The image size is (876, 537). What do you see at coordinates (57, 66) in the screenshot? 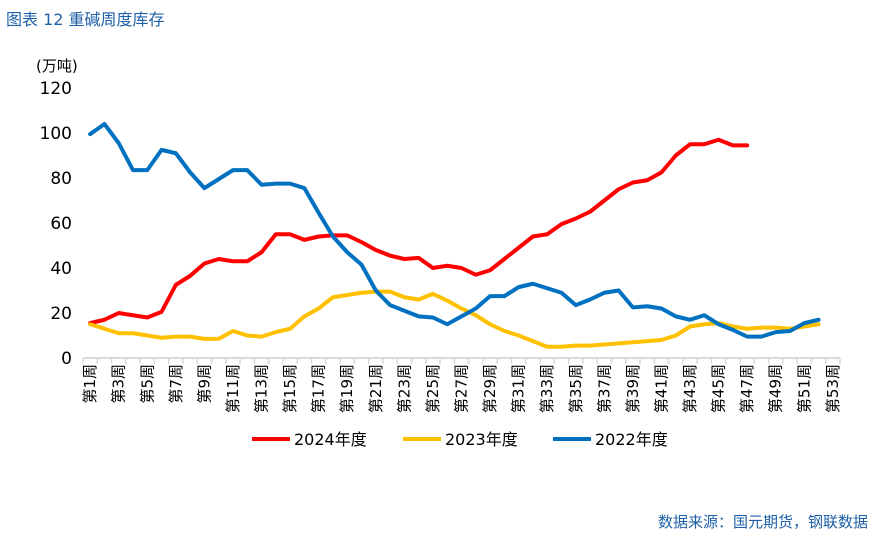
I see `y-axis-unit: (万吨)` at bounding box center [57, 66].